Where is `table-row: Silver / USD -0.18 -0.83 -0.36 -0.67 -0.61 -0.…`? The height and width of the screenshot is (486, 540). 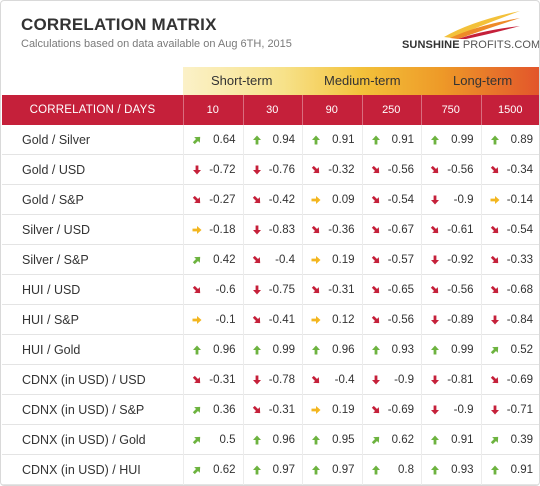 table-row: Silver / USD -0.18 -0.83 -0.36 -0.67 -0.61 -0.… is located at coordinates (270, 230).